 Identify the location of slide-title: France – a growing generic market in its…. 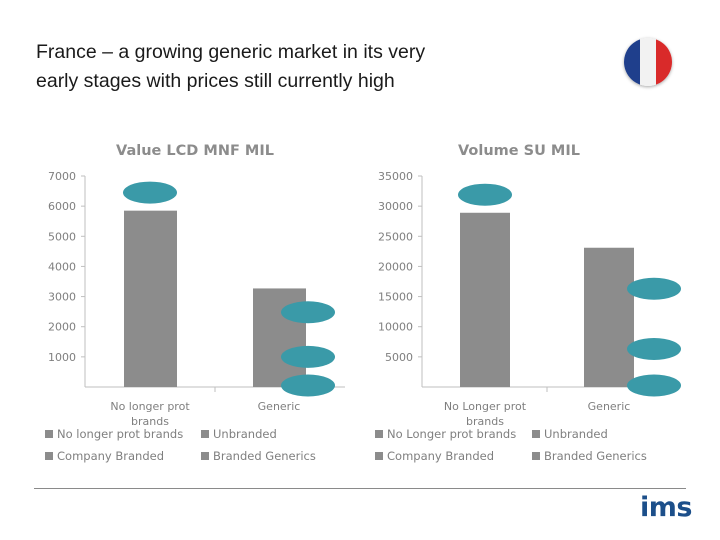
(316, 67).